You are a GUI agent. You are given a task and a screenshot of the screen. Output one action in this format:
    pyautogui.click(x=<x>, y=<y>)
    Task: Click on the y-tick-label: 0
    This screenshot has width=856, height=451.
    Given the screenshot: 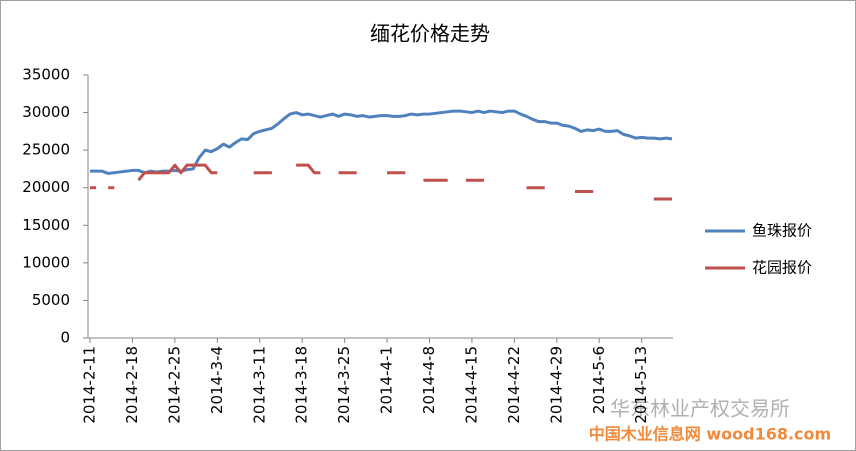 What is the action you would take?
    pyautogui.click(x=65, y=338)
    